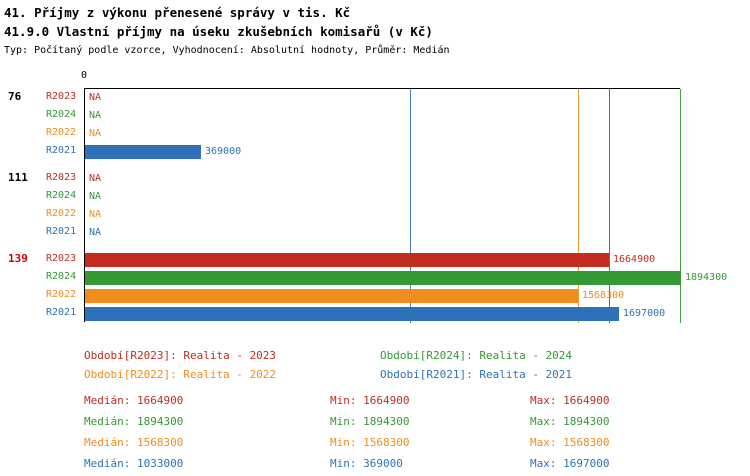 This screenshot has height=476, width=750. I want to click on bar-value-139-R2024: 1894300, so click(706, 277).